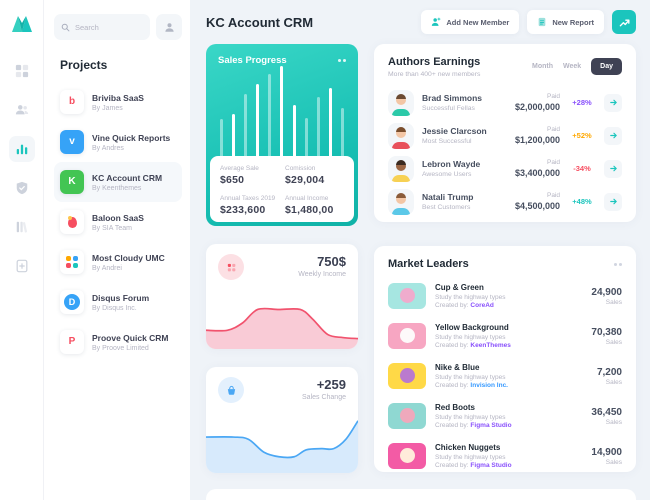 Image resolution: width=650 pixels, height=500 pixels. Describe the element at coordinates (451, 164) in the screenshot. I see `author-name: Lebron Wayde` at that location.